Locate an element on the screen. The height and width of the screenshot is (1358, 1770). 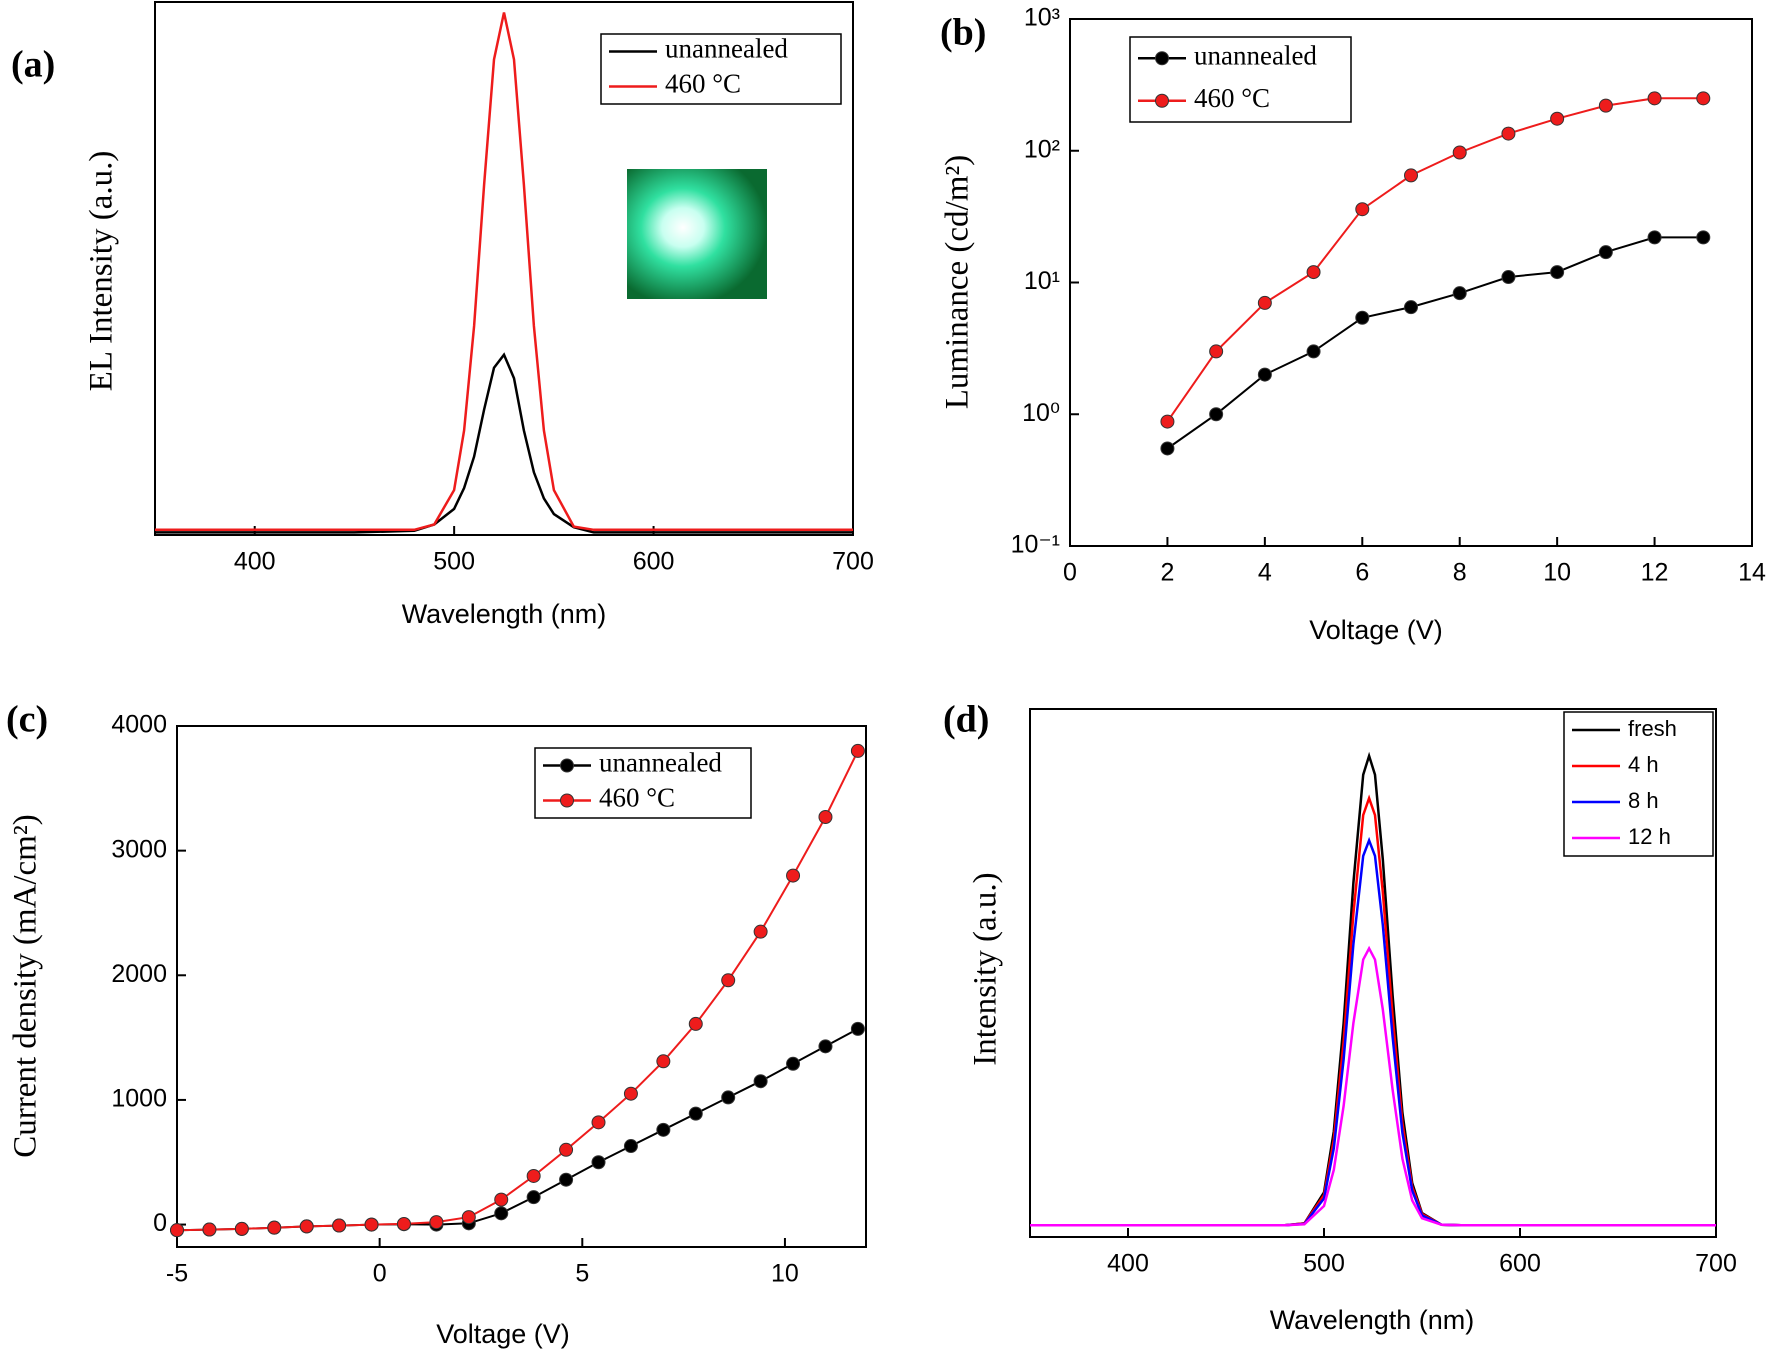
legend-label: fresh is located at coordinates (1652, 728).